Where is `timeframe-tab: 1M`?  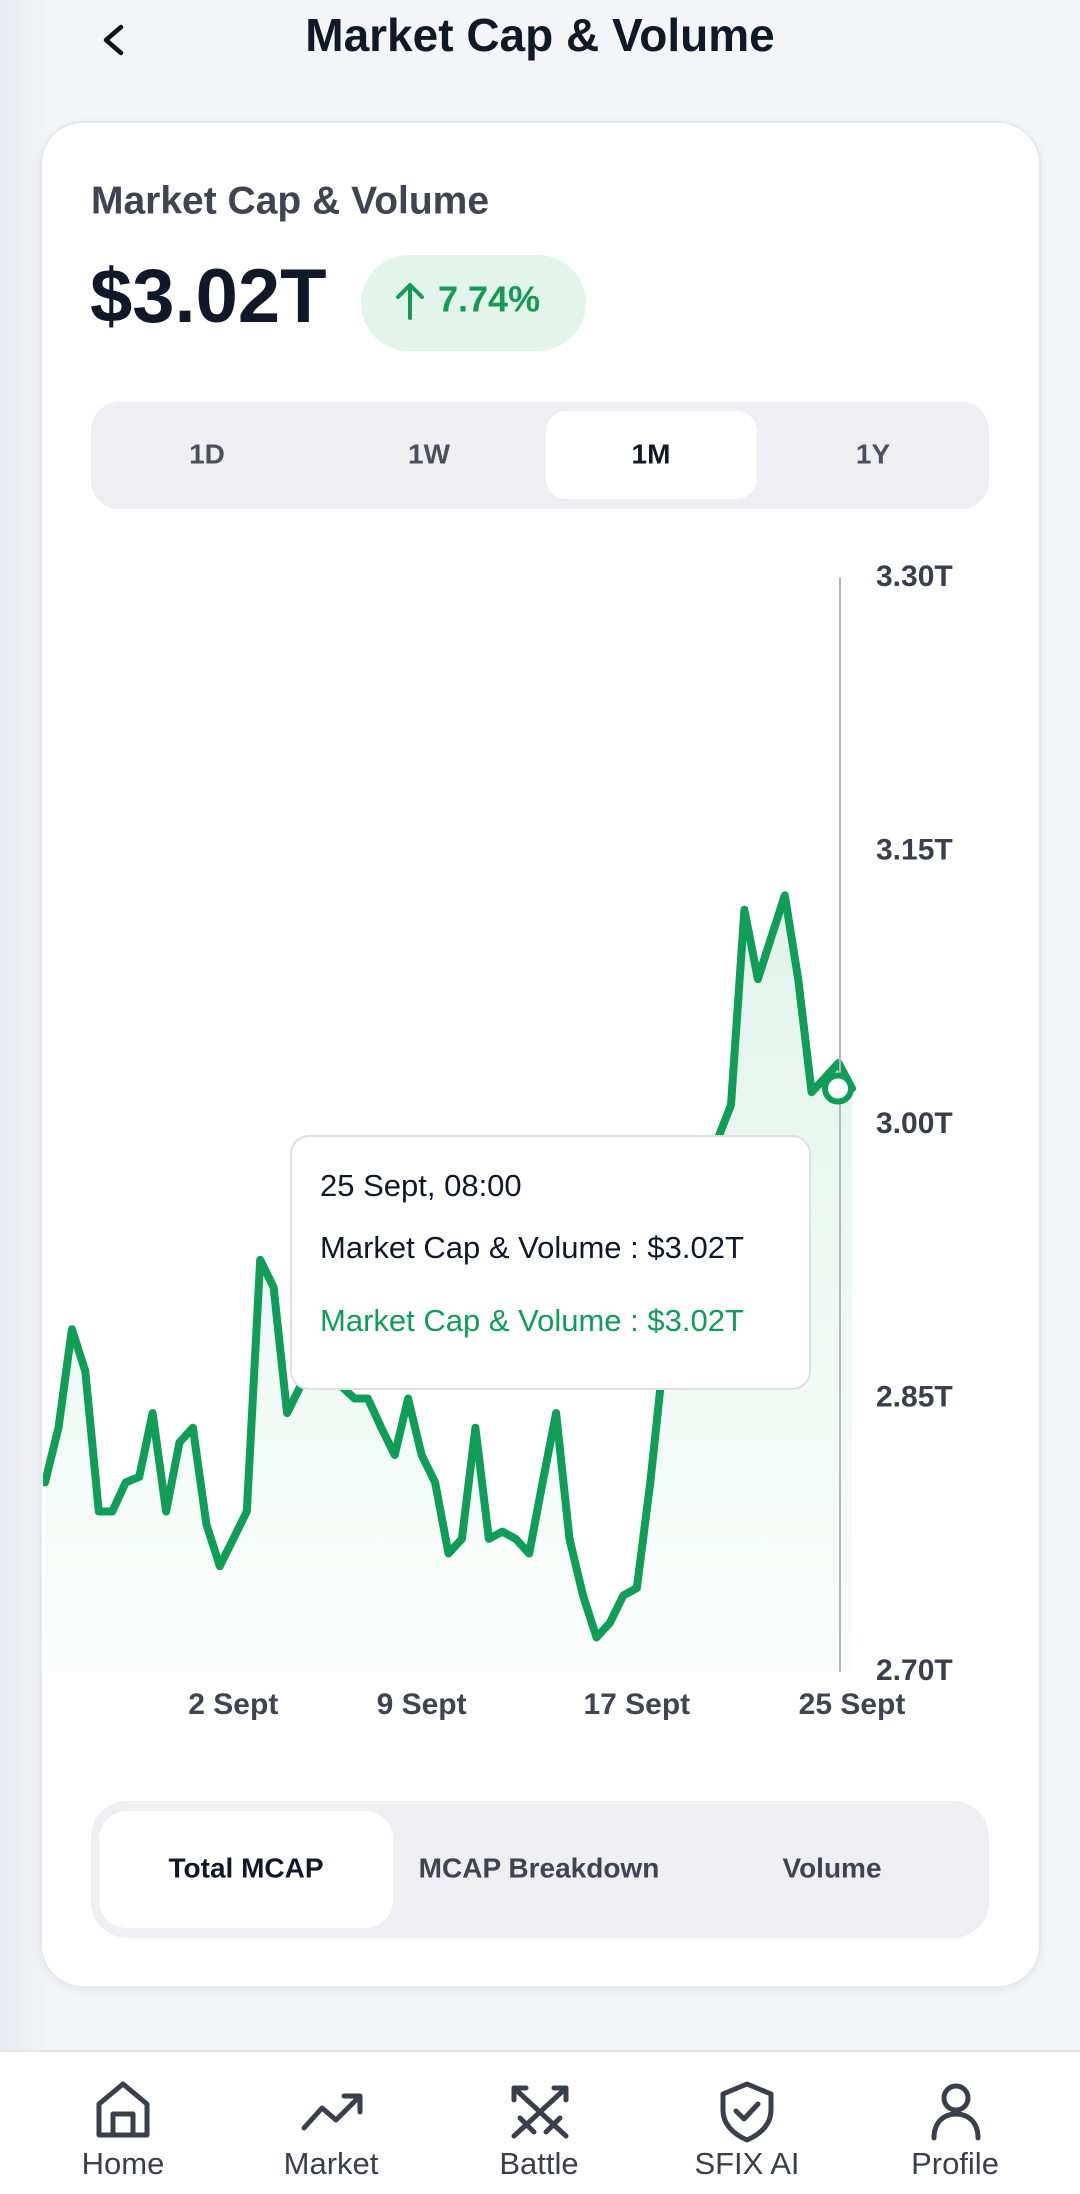
timeframe-tab: 1M is located at coordinates (651, 453).